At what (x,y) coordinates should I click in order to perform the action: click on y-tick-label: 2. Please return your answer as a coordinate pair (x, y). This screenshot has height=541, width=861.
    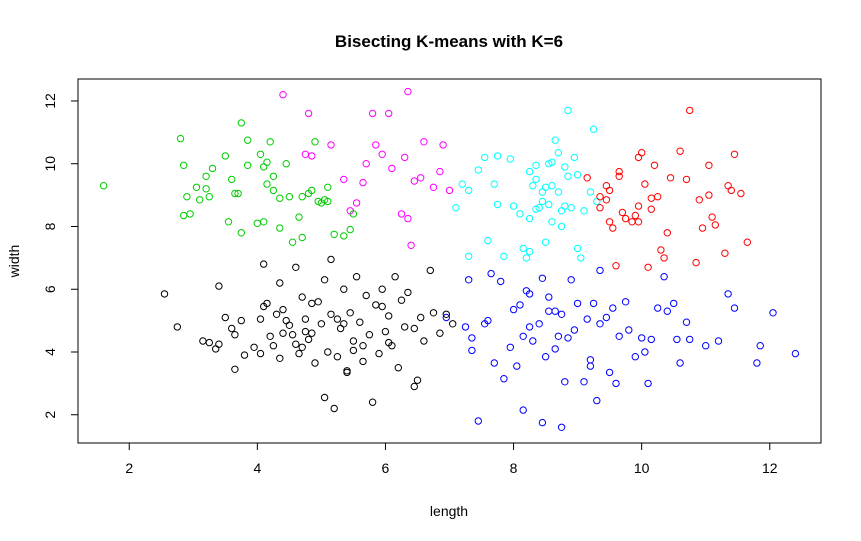
    Looking at the image, I should click on (50, 415).